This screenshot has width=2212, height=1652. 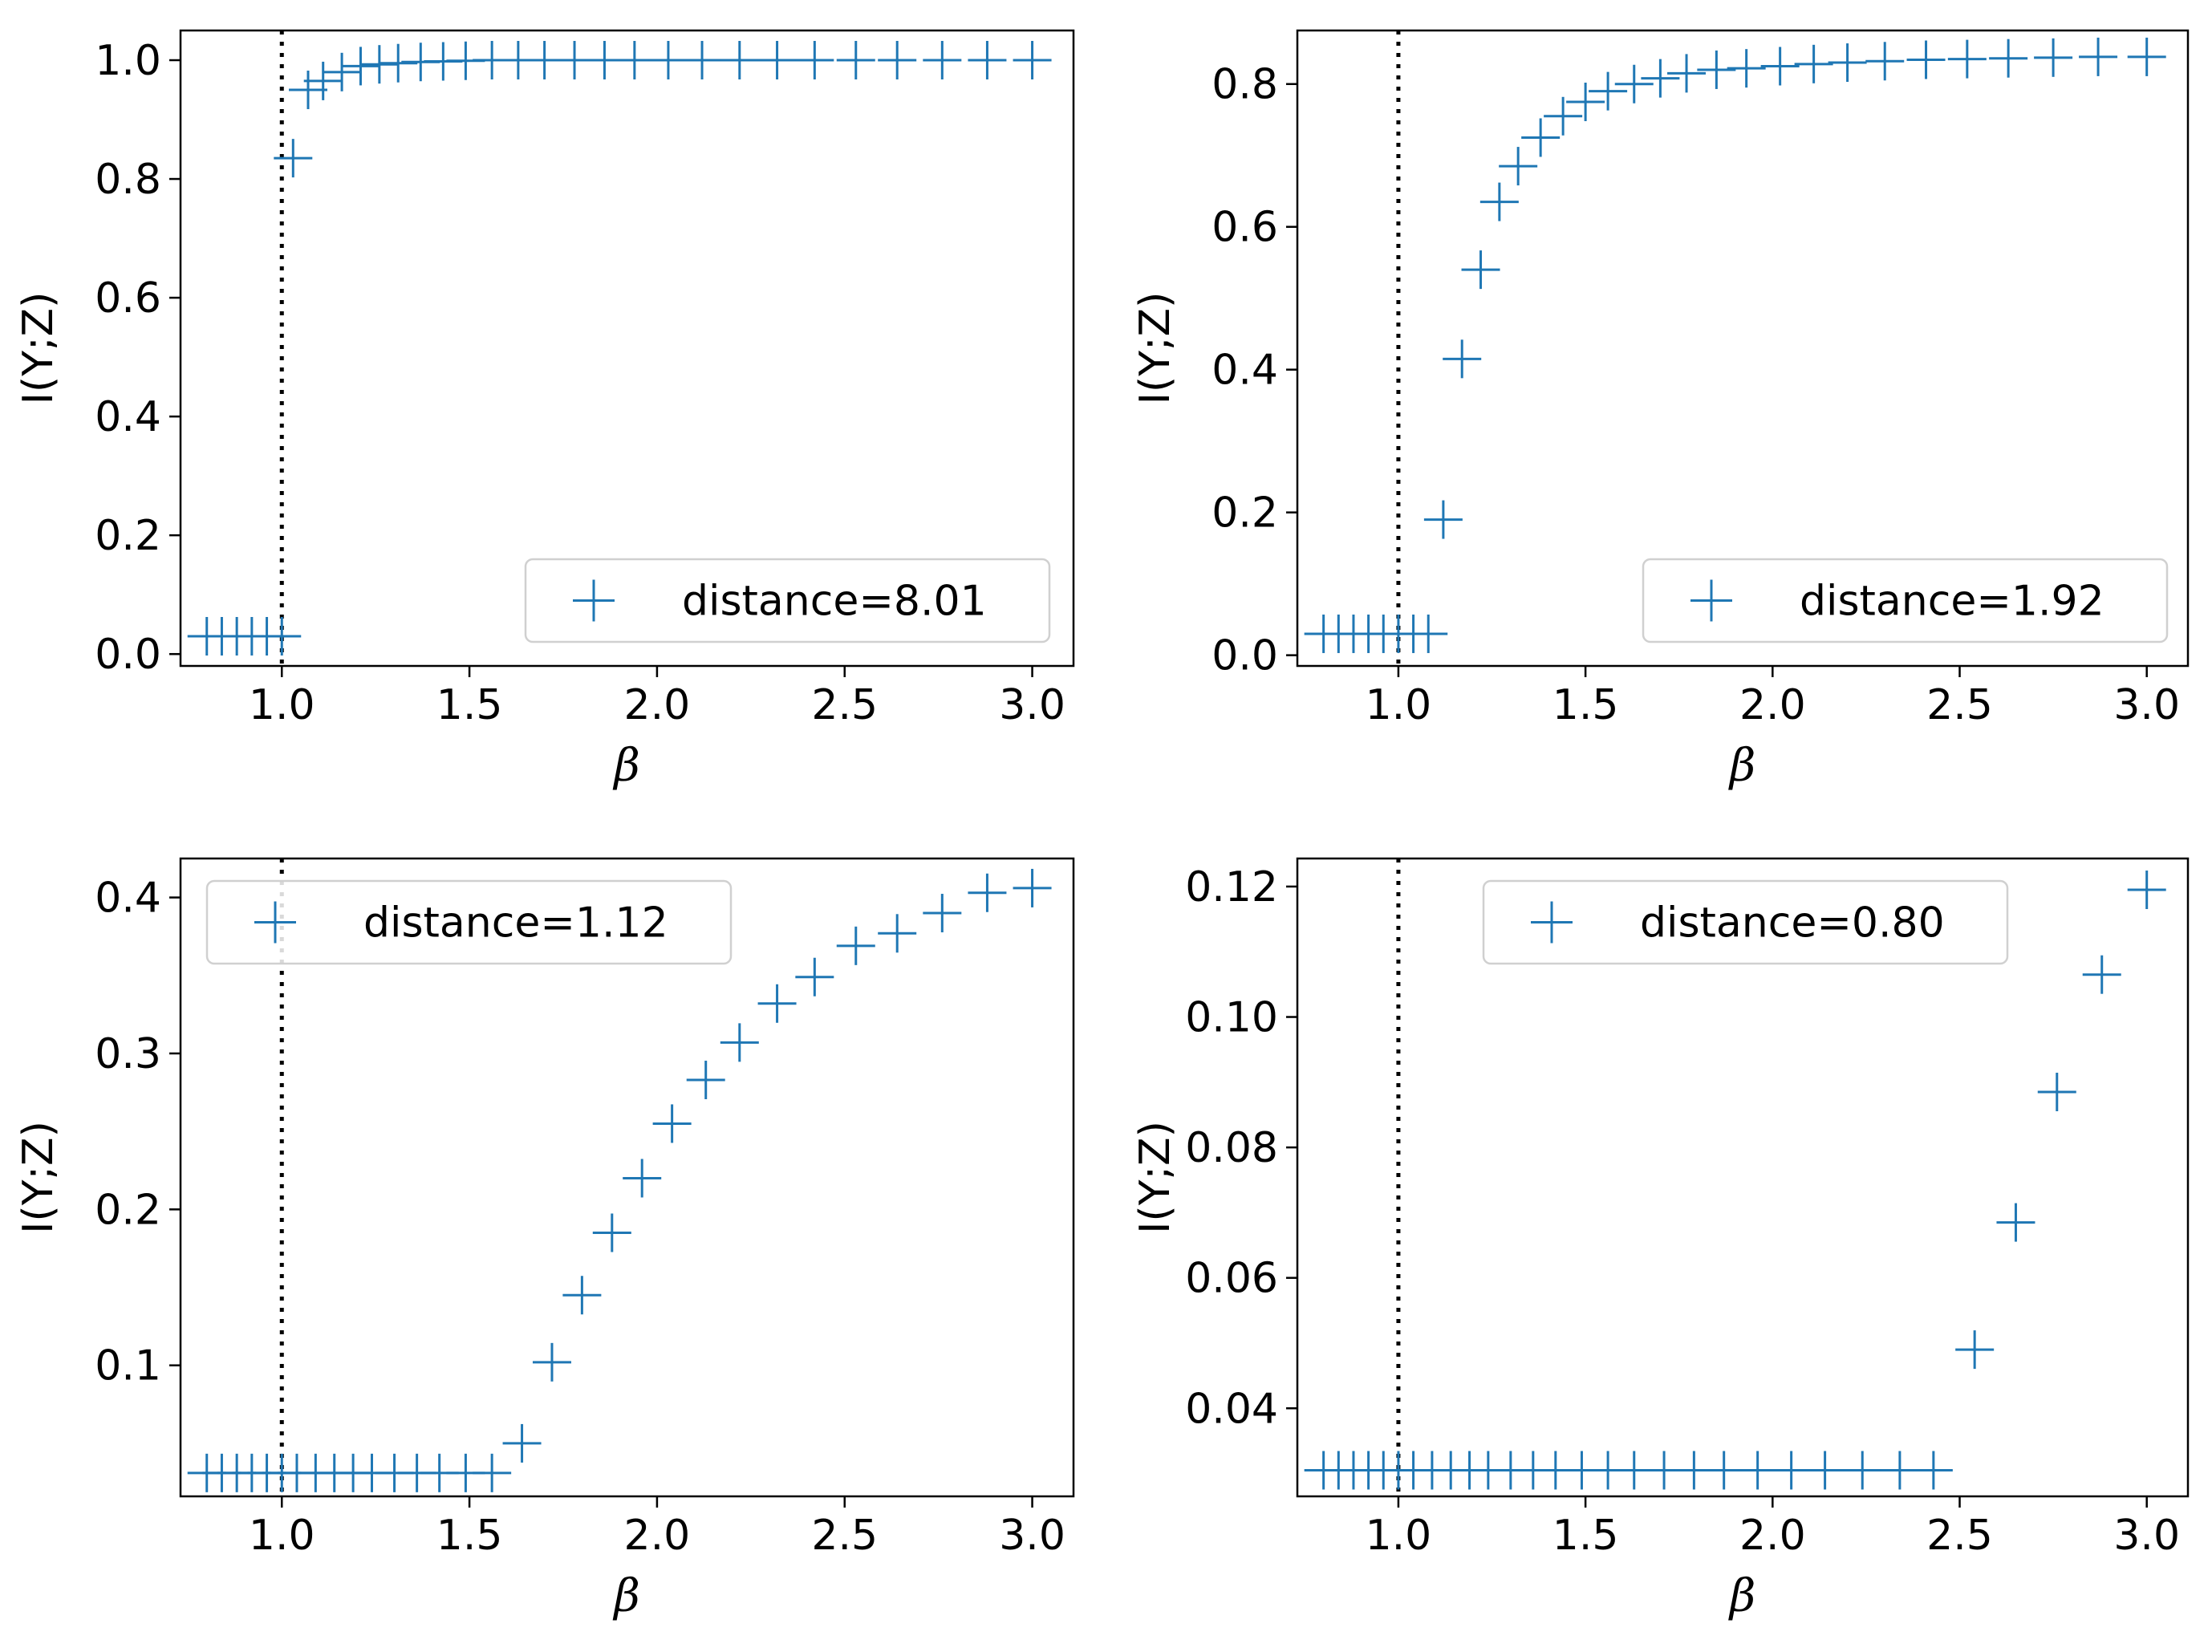 I want to click on y-tick-label: 0.08, so click(x=1231, y=1148).